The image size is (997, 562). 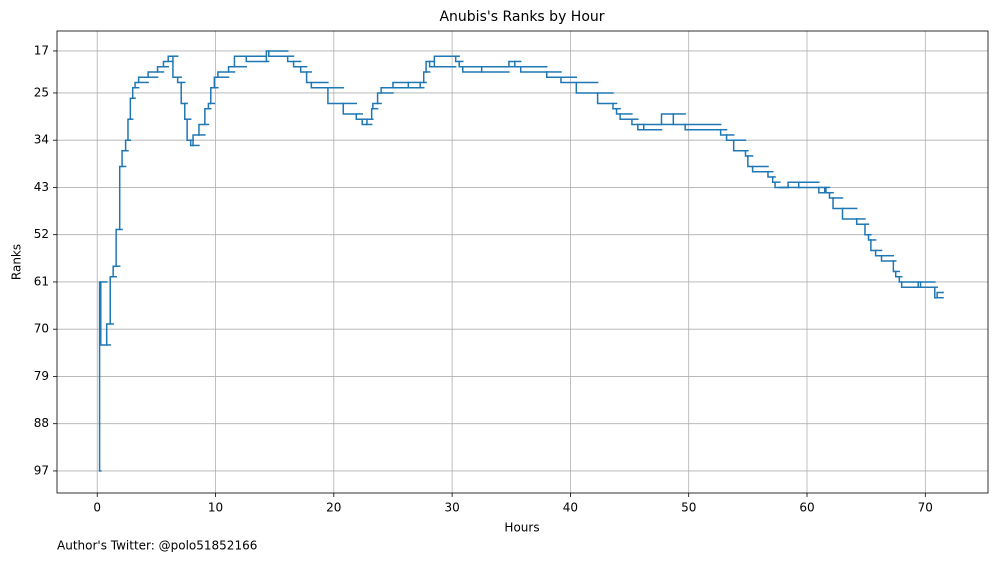 What do you see at coordinates (41, 187) in the screenshot?
I see `y-tick-label: 43` at bounding box center [41, 187].